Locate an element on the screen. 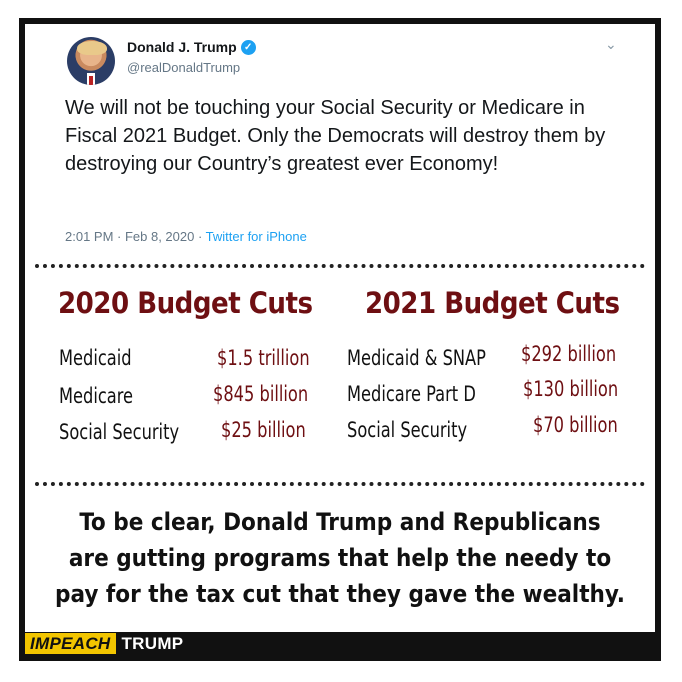 This screenshot has width=682, height=682. tweet-timestamp: 2:01 PM · Feb 8, 2020 · is located at coordinates (135, 236).